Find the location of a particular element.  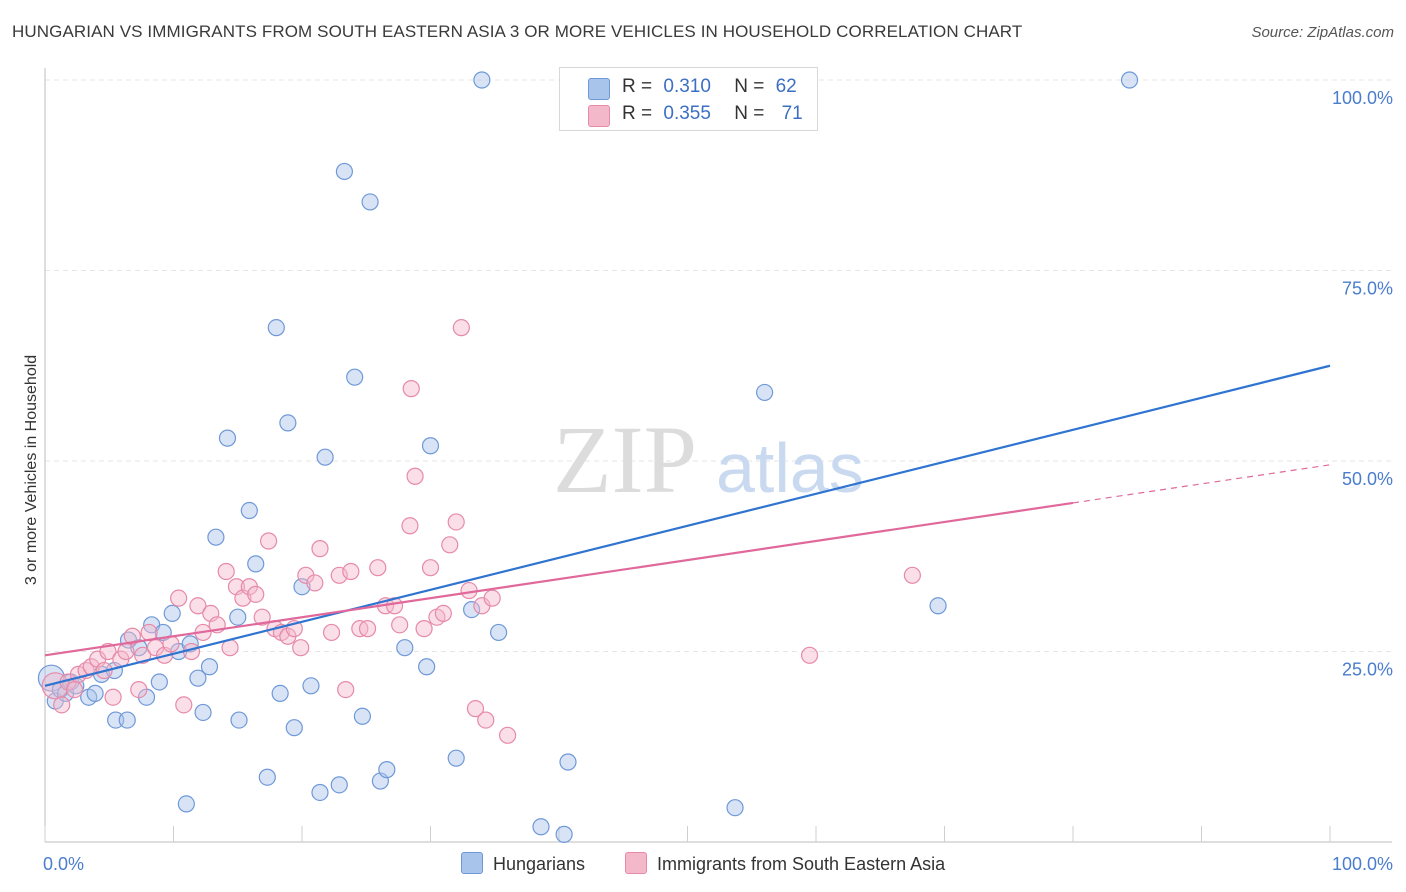

bottom-legend-hungarians: Hungarians is located at coordinates (523, 863).